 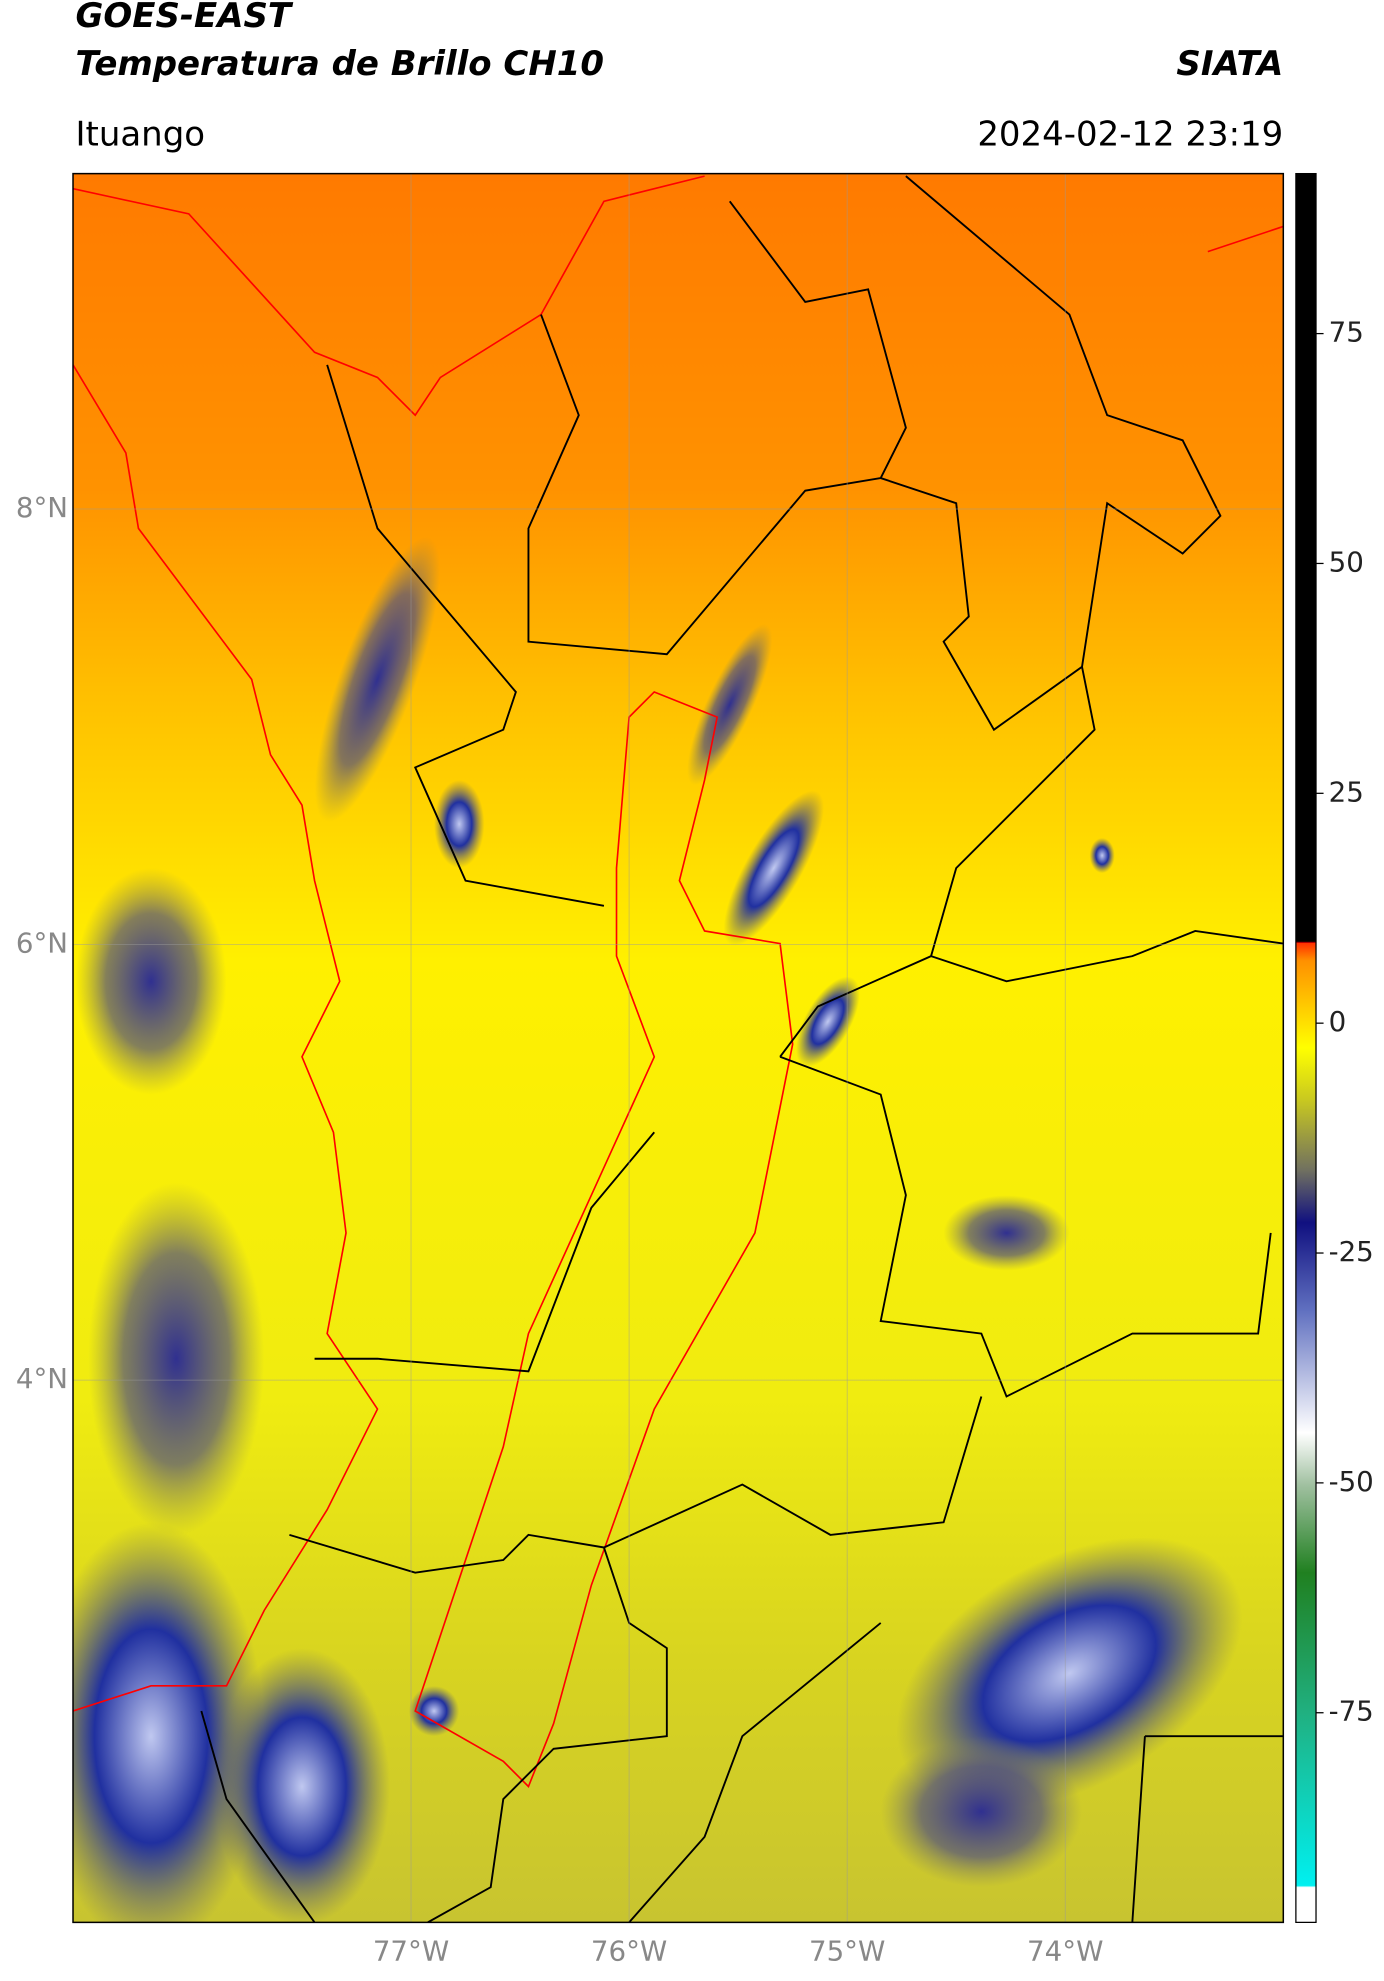 I want to click on title: GOES-EAST, so click(x=185, y=18).